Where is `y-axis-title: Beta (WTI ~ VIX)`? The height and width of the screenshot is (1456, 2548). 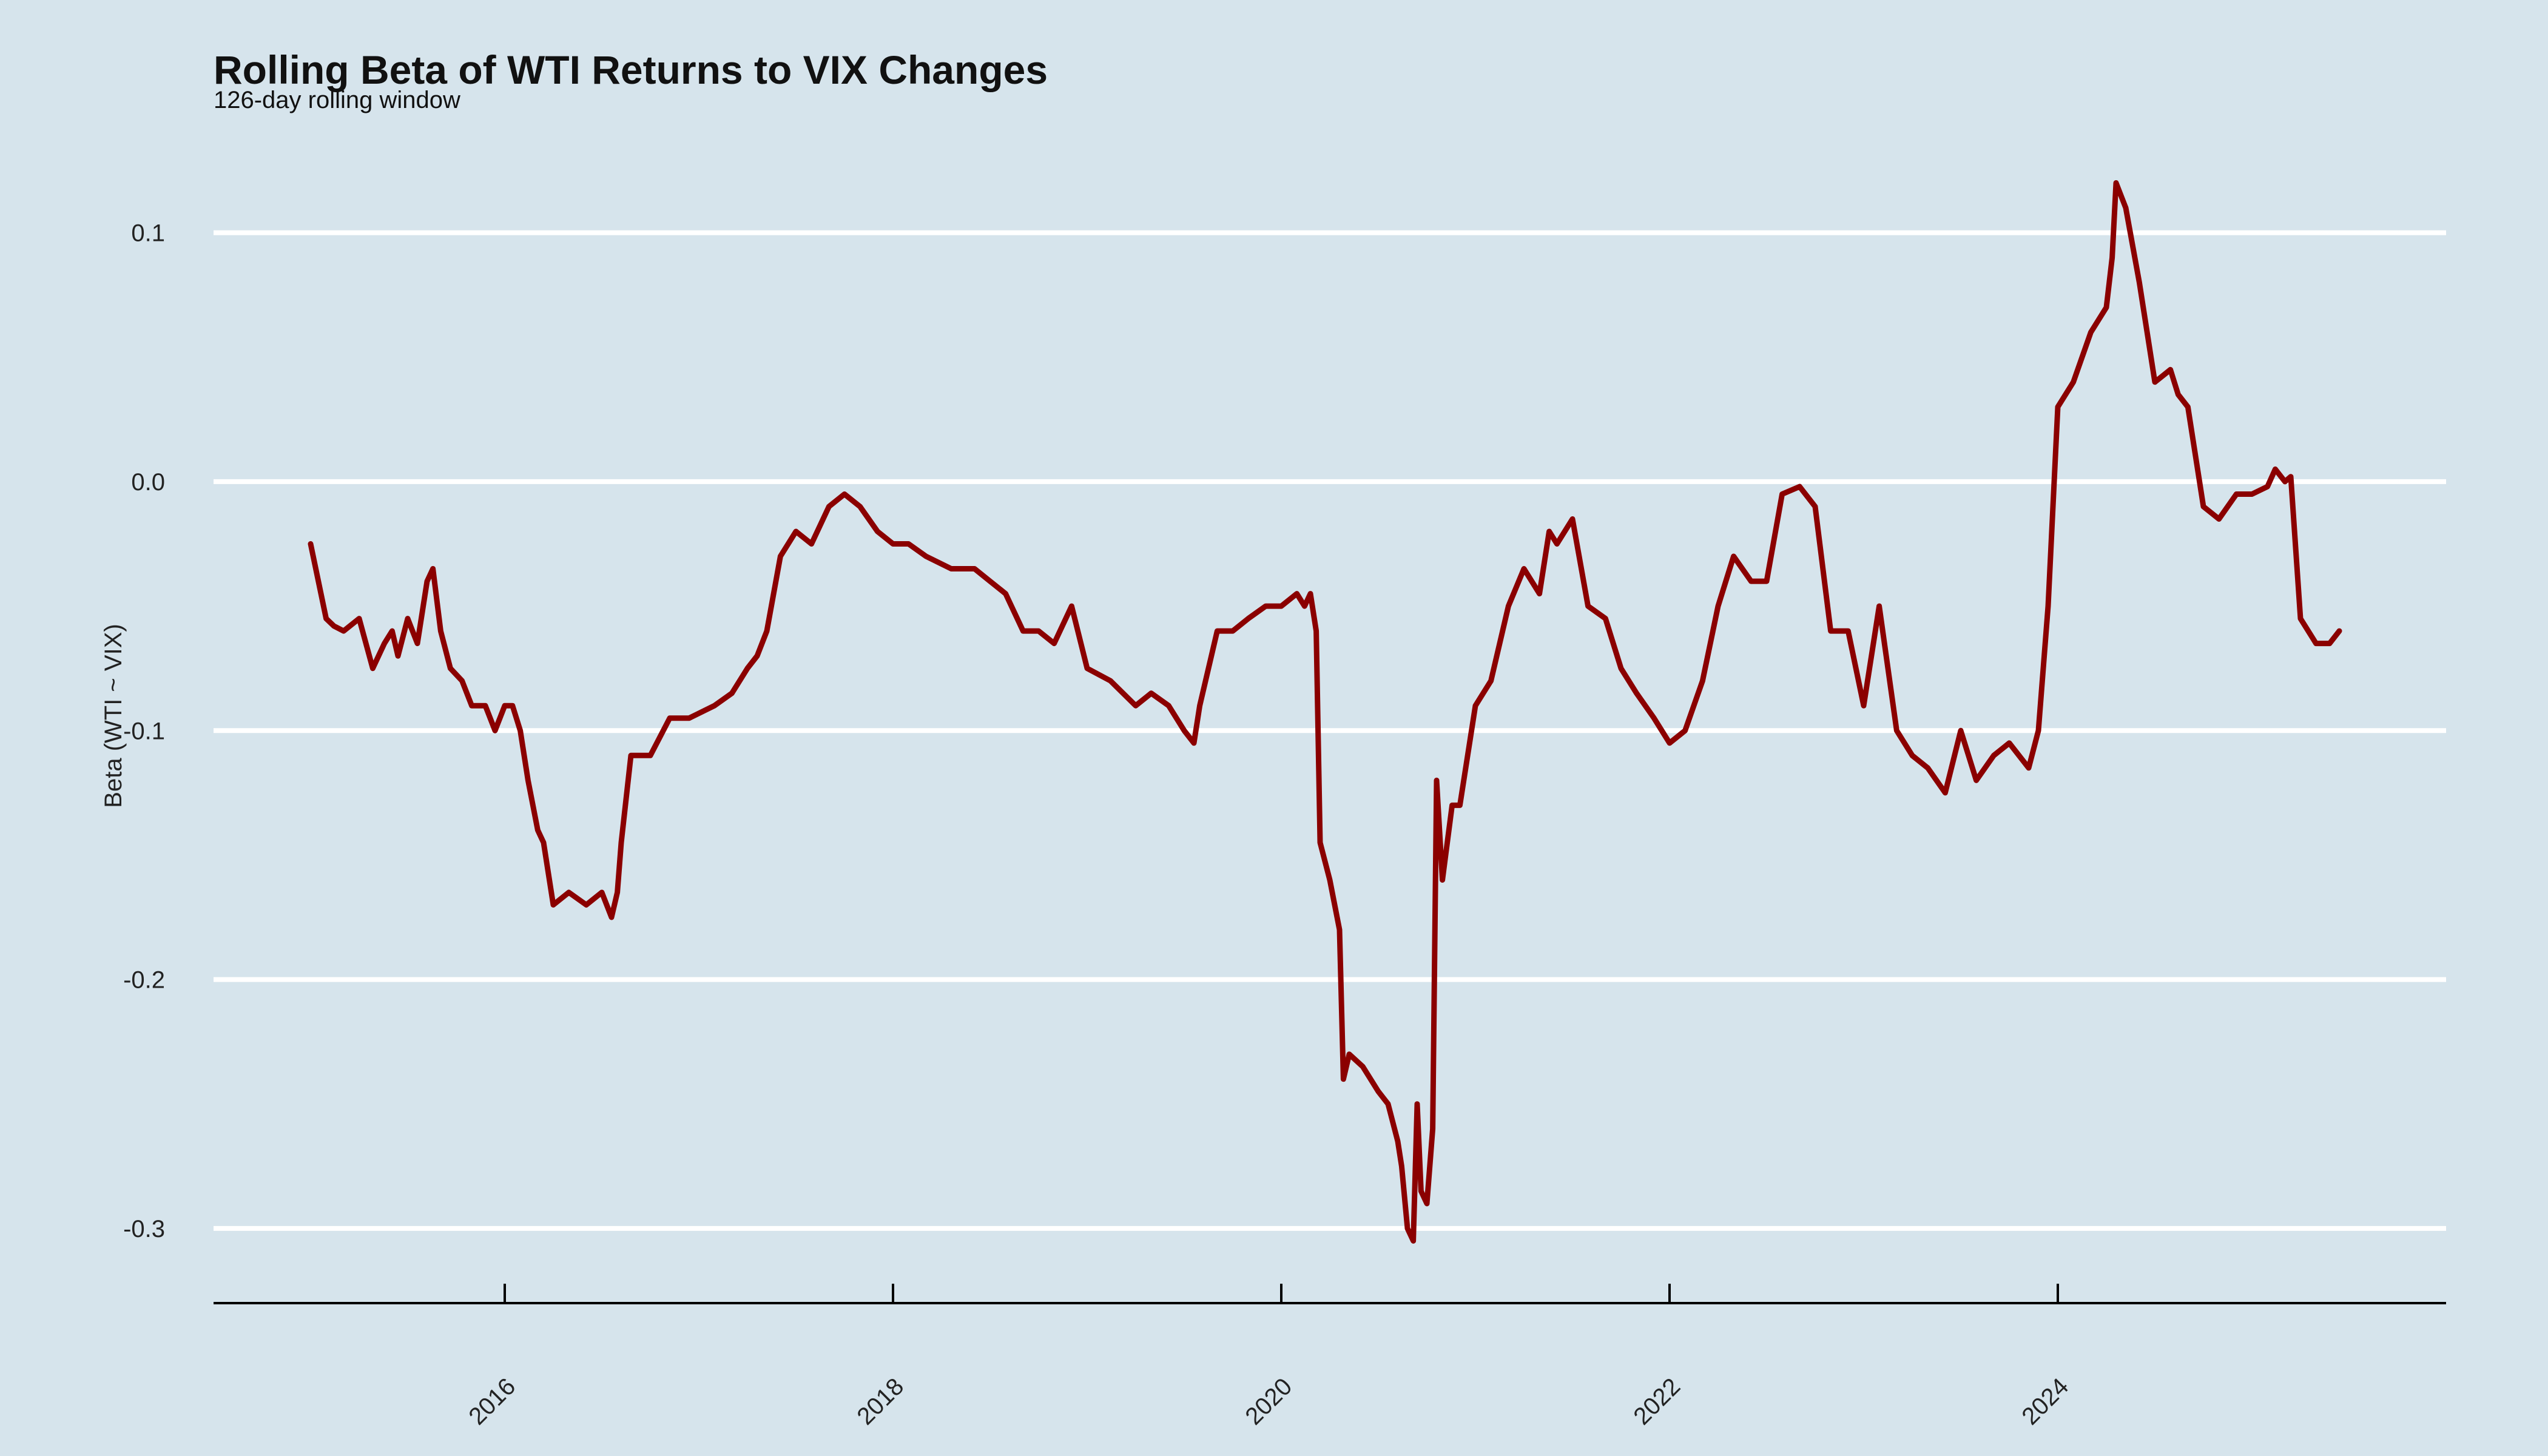
y-axis-title: Beta (WTI ~ VIX) is located at coordinates (113, 715).